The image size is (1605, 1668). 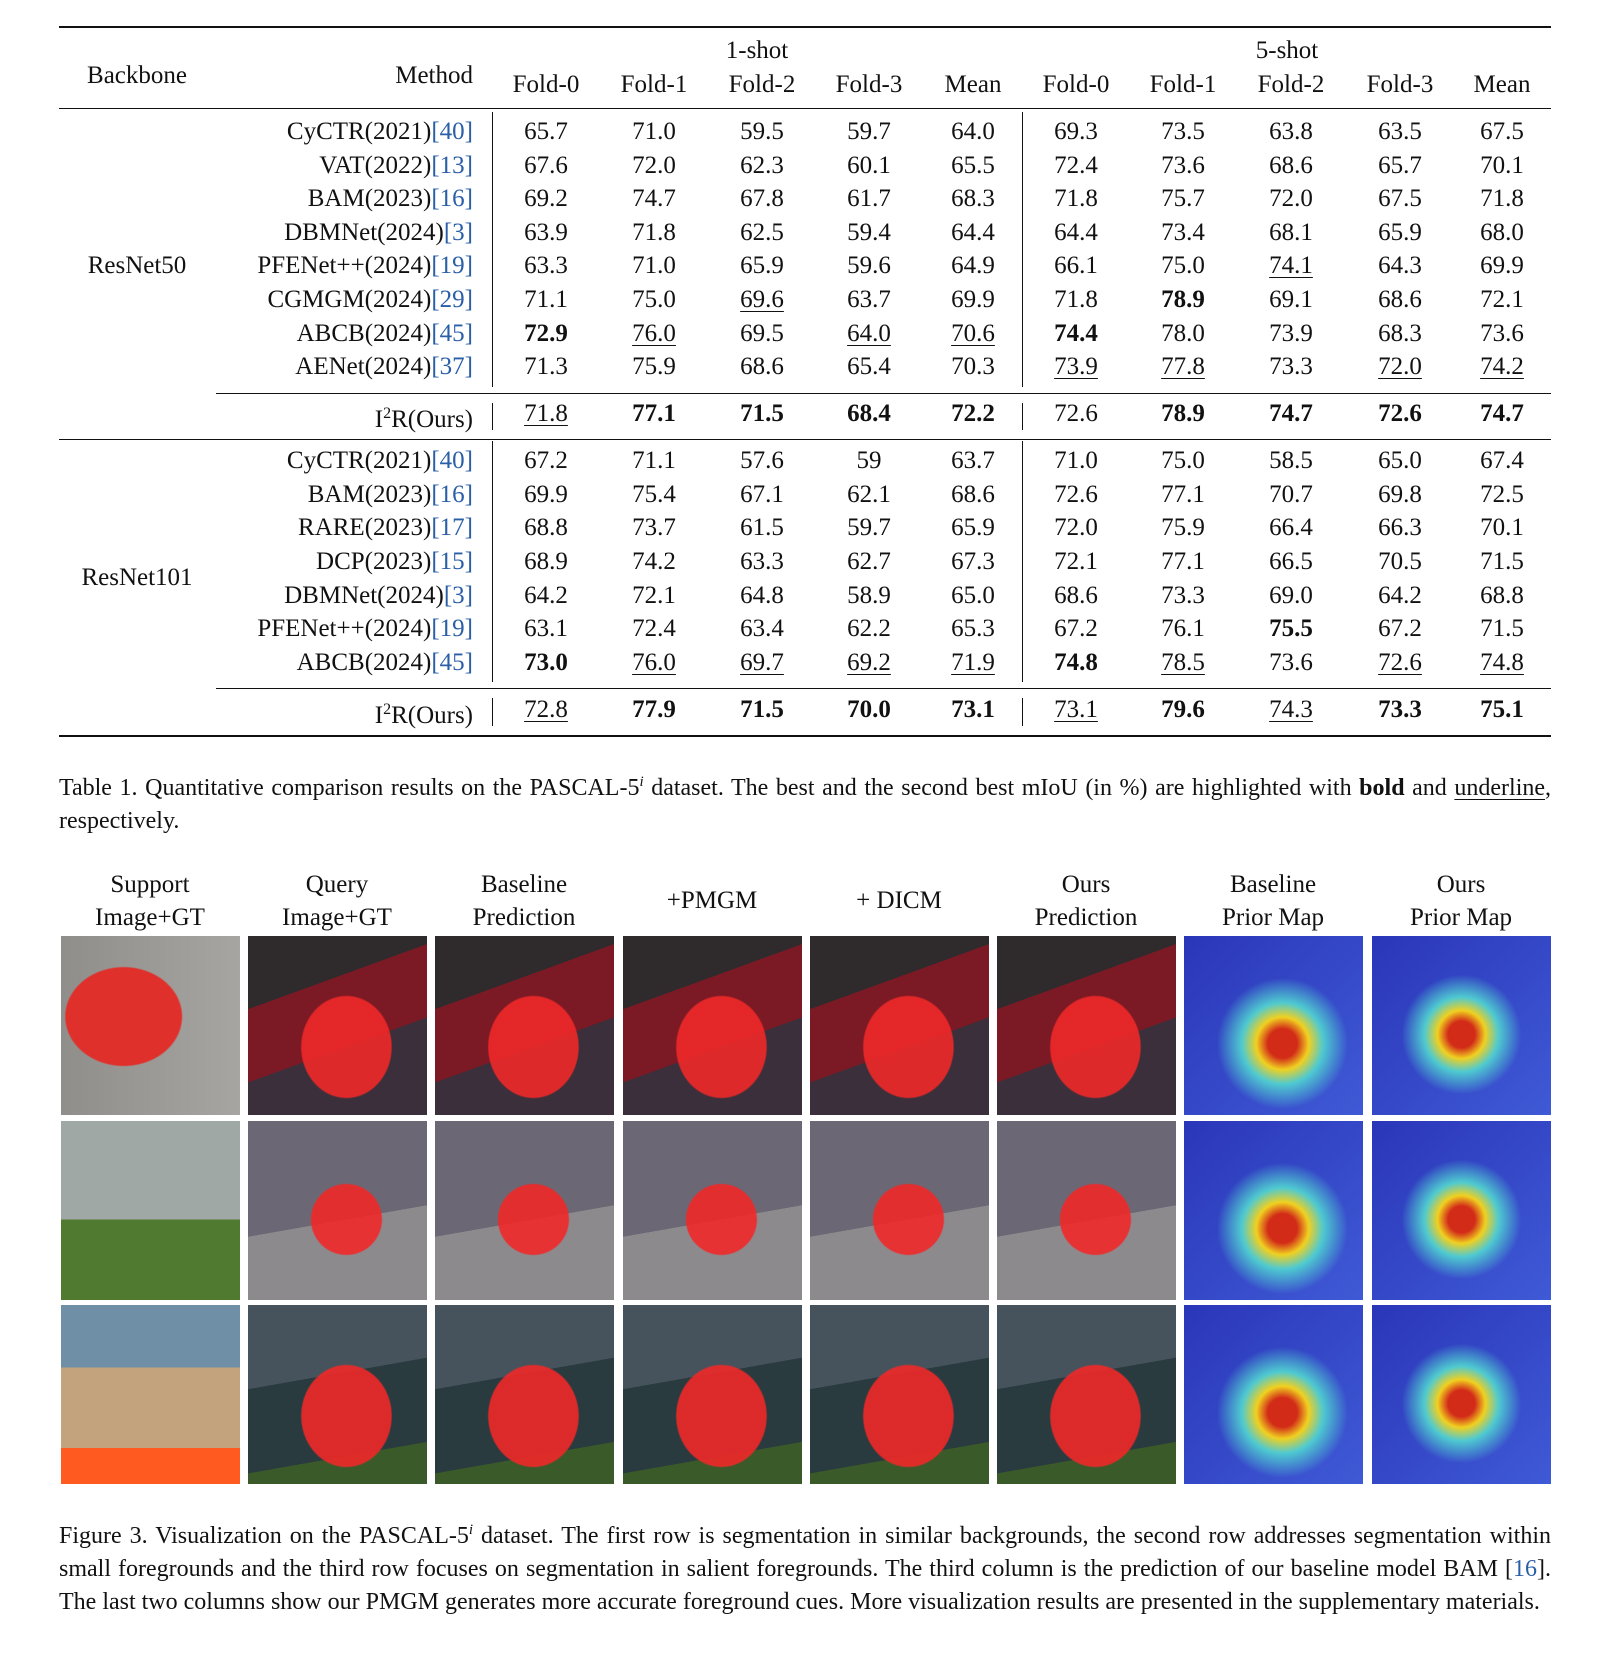 I want to click on cell: 63.1, so click(x=546, y=629).